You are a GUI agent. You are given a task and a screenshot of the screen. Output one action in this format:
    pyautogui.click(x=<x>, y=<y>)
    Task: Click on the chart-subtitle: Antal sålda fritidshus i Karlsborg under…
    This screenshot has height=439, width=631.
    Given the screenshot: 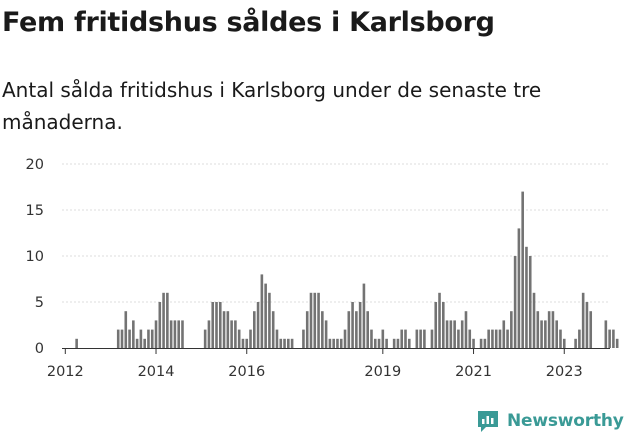 What is the action you would take?
    pyautogui.click(x=272, y=106)
    